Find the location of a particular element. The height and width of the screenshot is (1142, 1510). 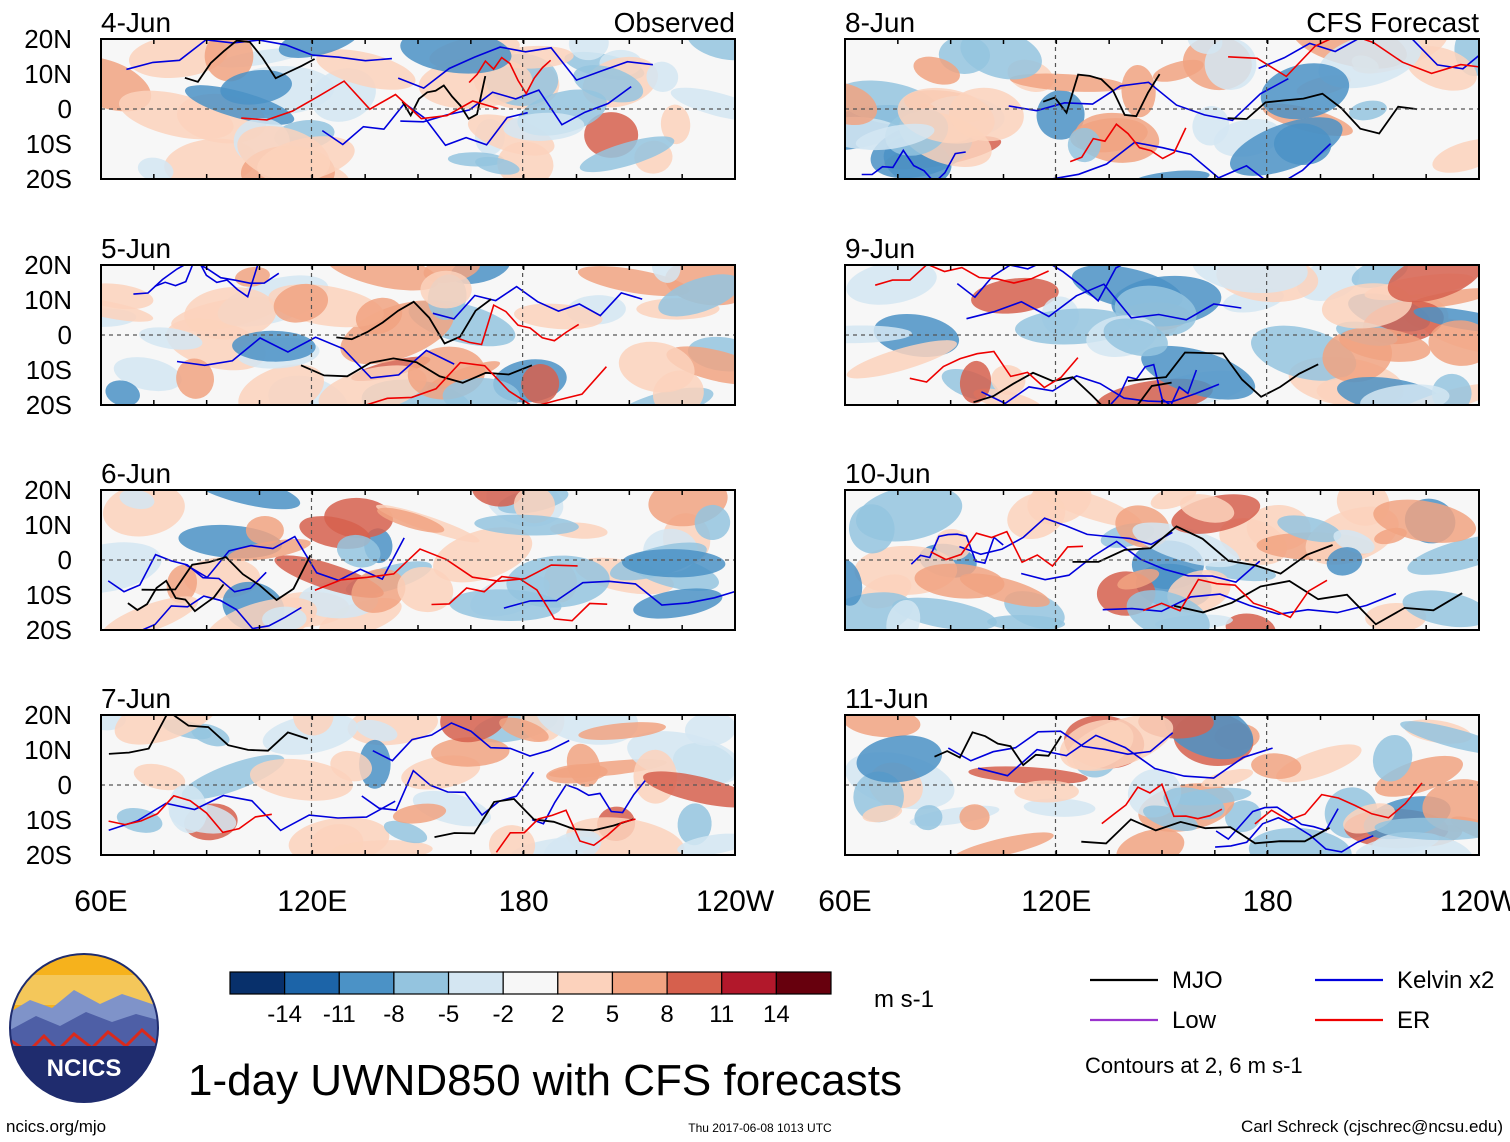

legend-label: Kelvin x2 is located at coordinates (1445, 980).